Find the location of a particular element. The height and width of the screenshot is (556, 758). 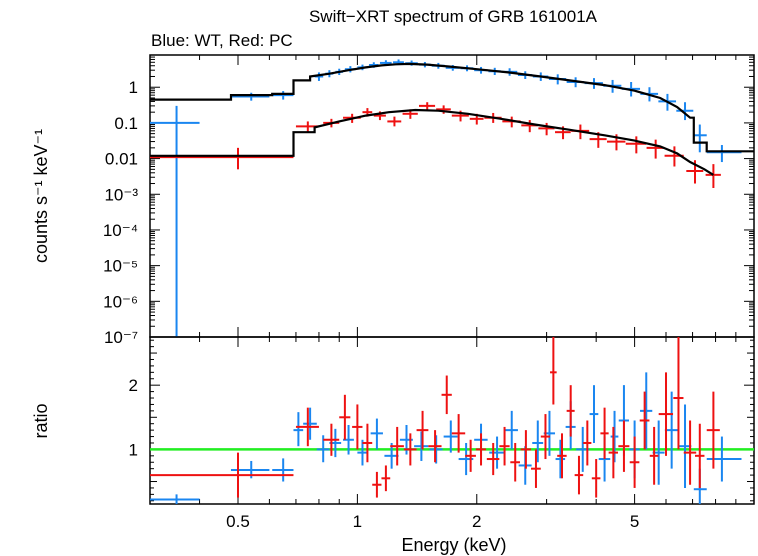

y-tick-label: 10⁻³ is located at coordinates (121, 194).